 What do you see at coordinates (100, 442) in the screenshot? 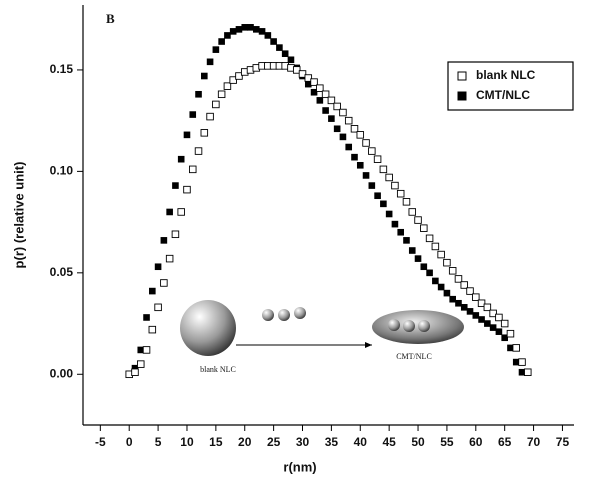
I see `x-tick-label: -5` at bounding box center [100, 442].